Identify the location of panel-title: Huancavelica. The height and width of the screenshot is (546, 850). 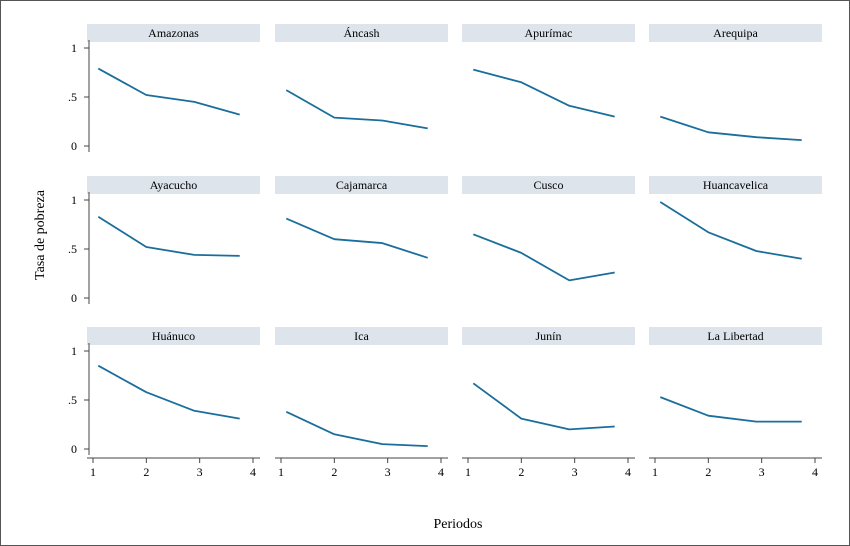
(736, 185).